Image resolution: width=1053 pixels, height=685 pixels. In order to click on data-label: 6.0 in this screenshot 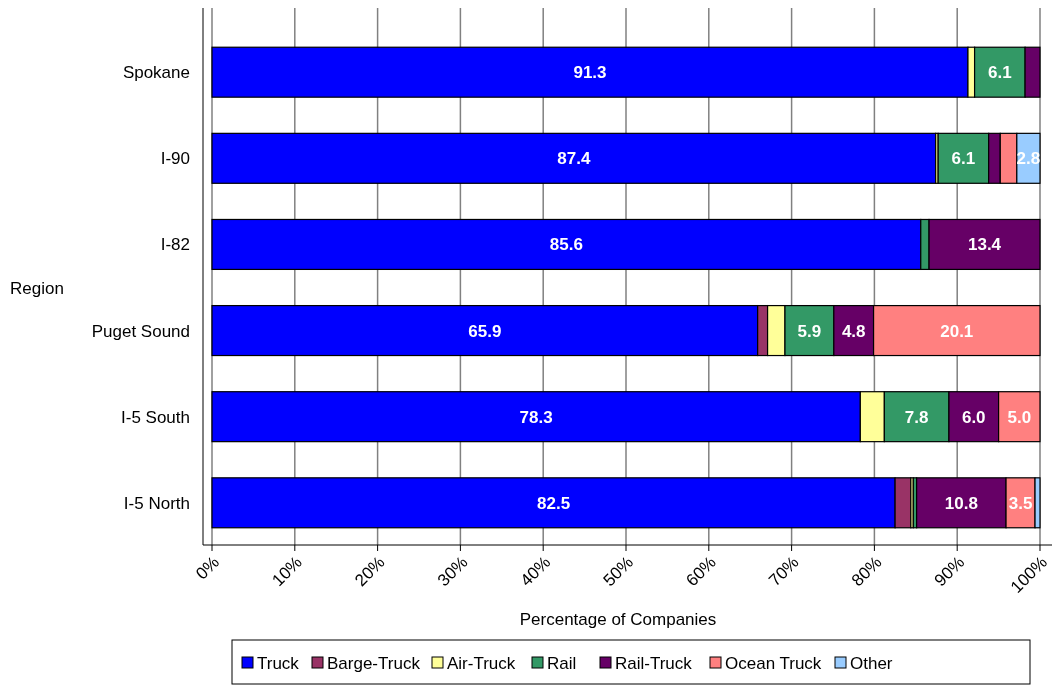, I will do `click(973, 417)`.